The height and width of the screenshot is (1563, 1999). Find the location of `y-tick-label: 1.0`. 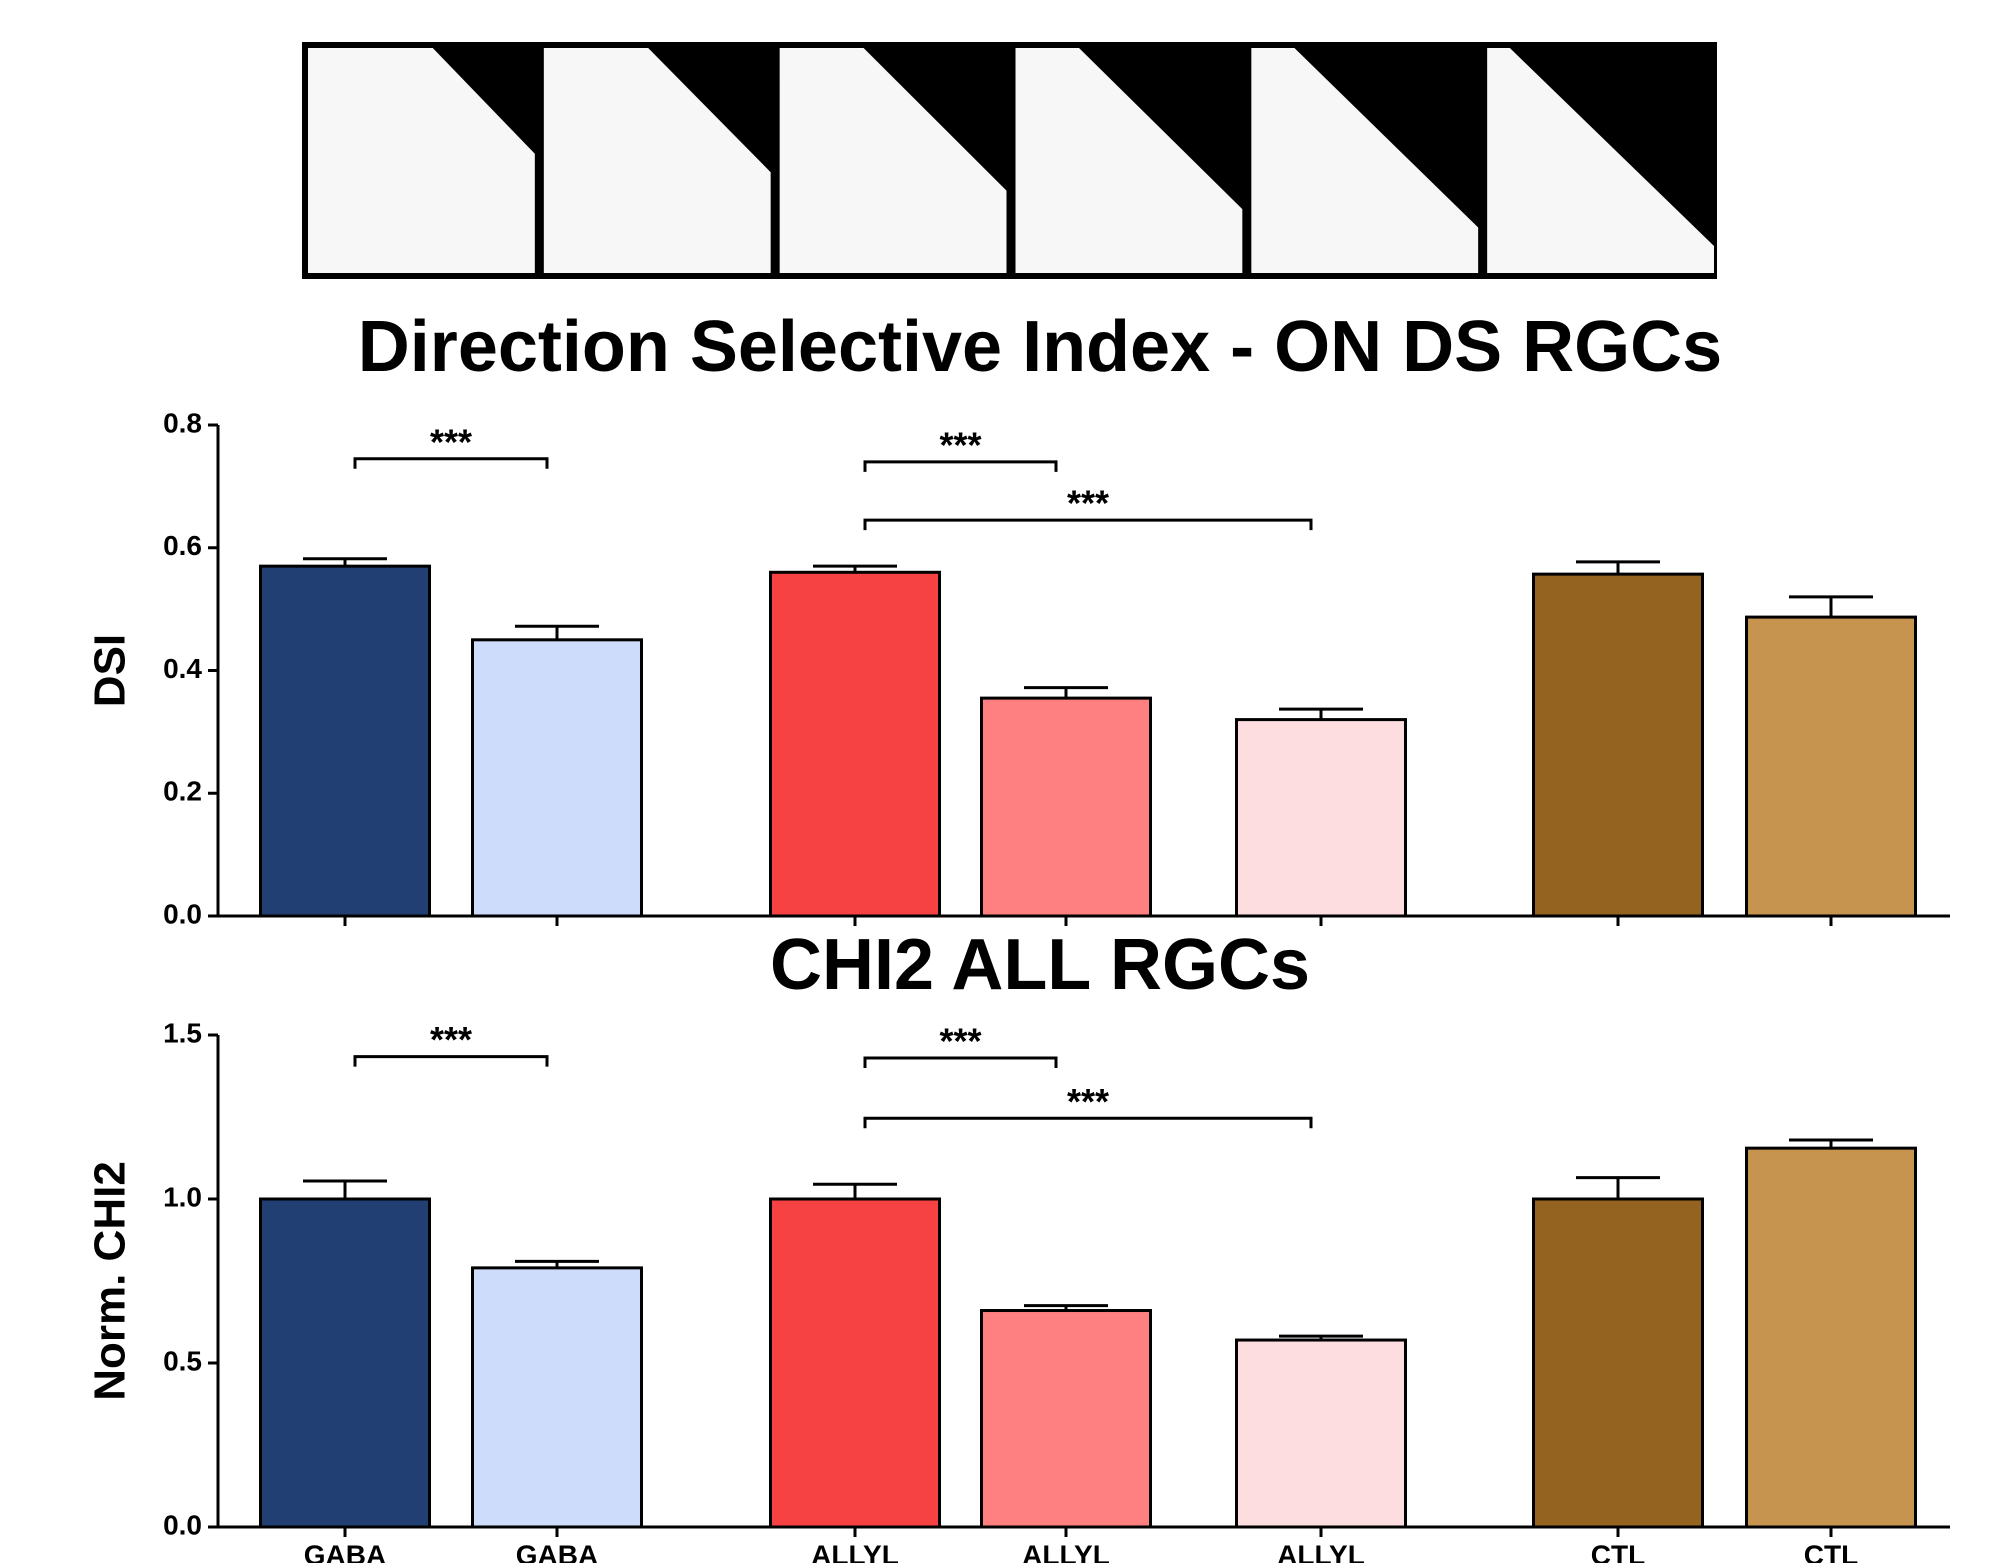

y-tick-label: 1.0 is located at coordinates (182, 1196).